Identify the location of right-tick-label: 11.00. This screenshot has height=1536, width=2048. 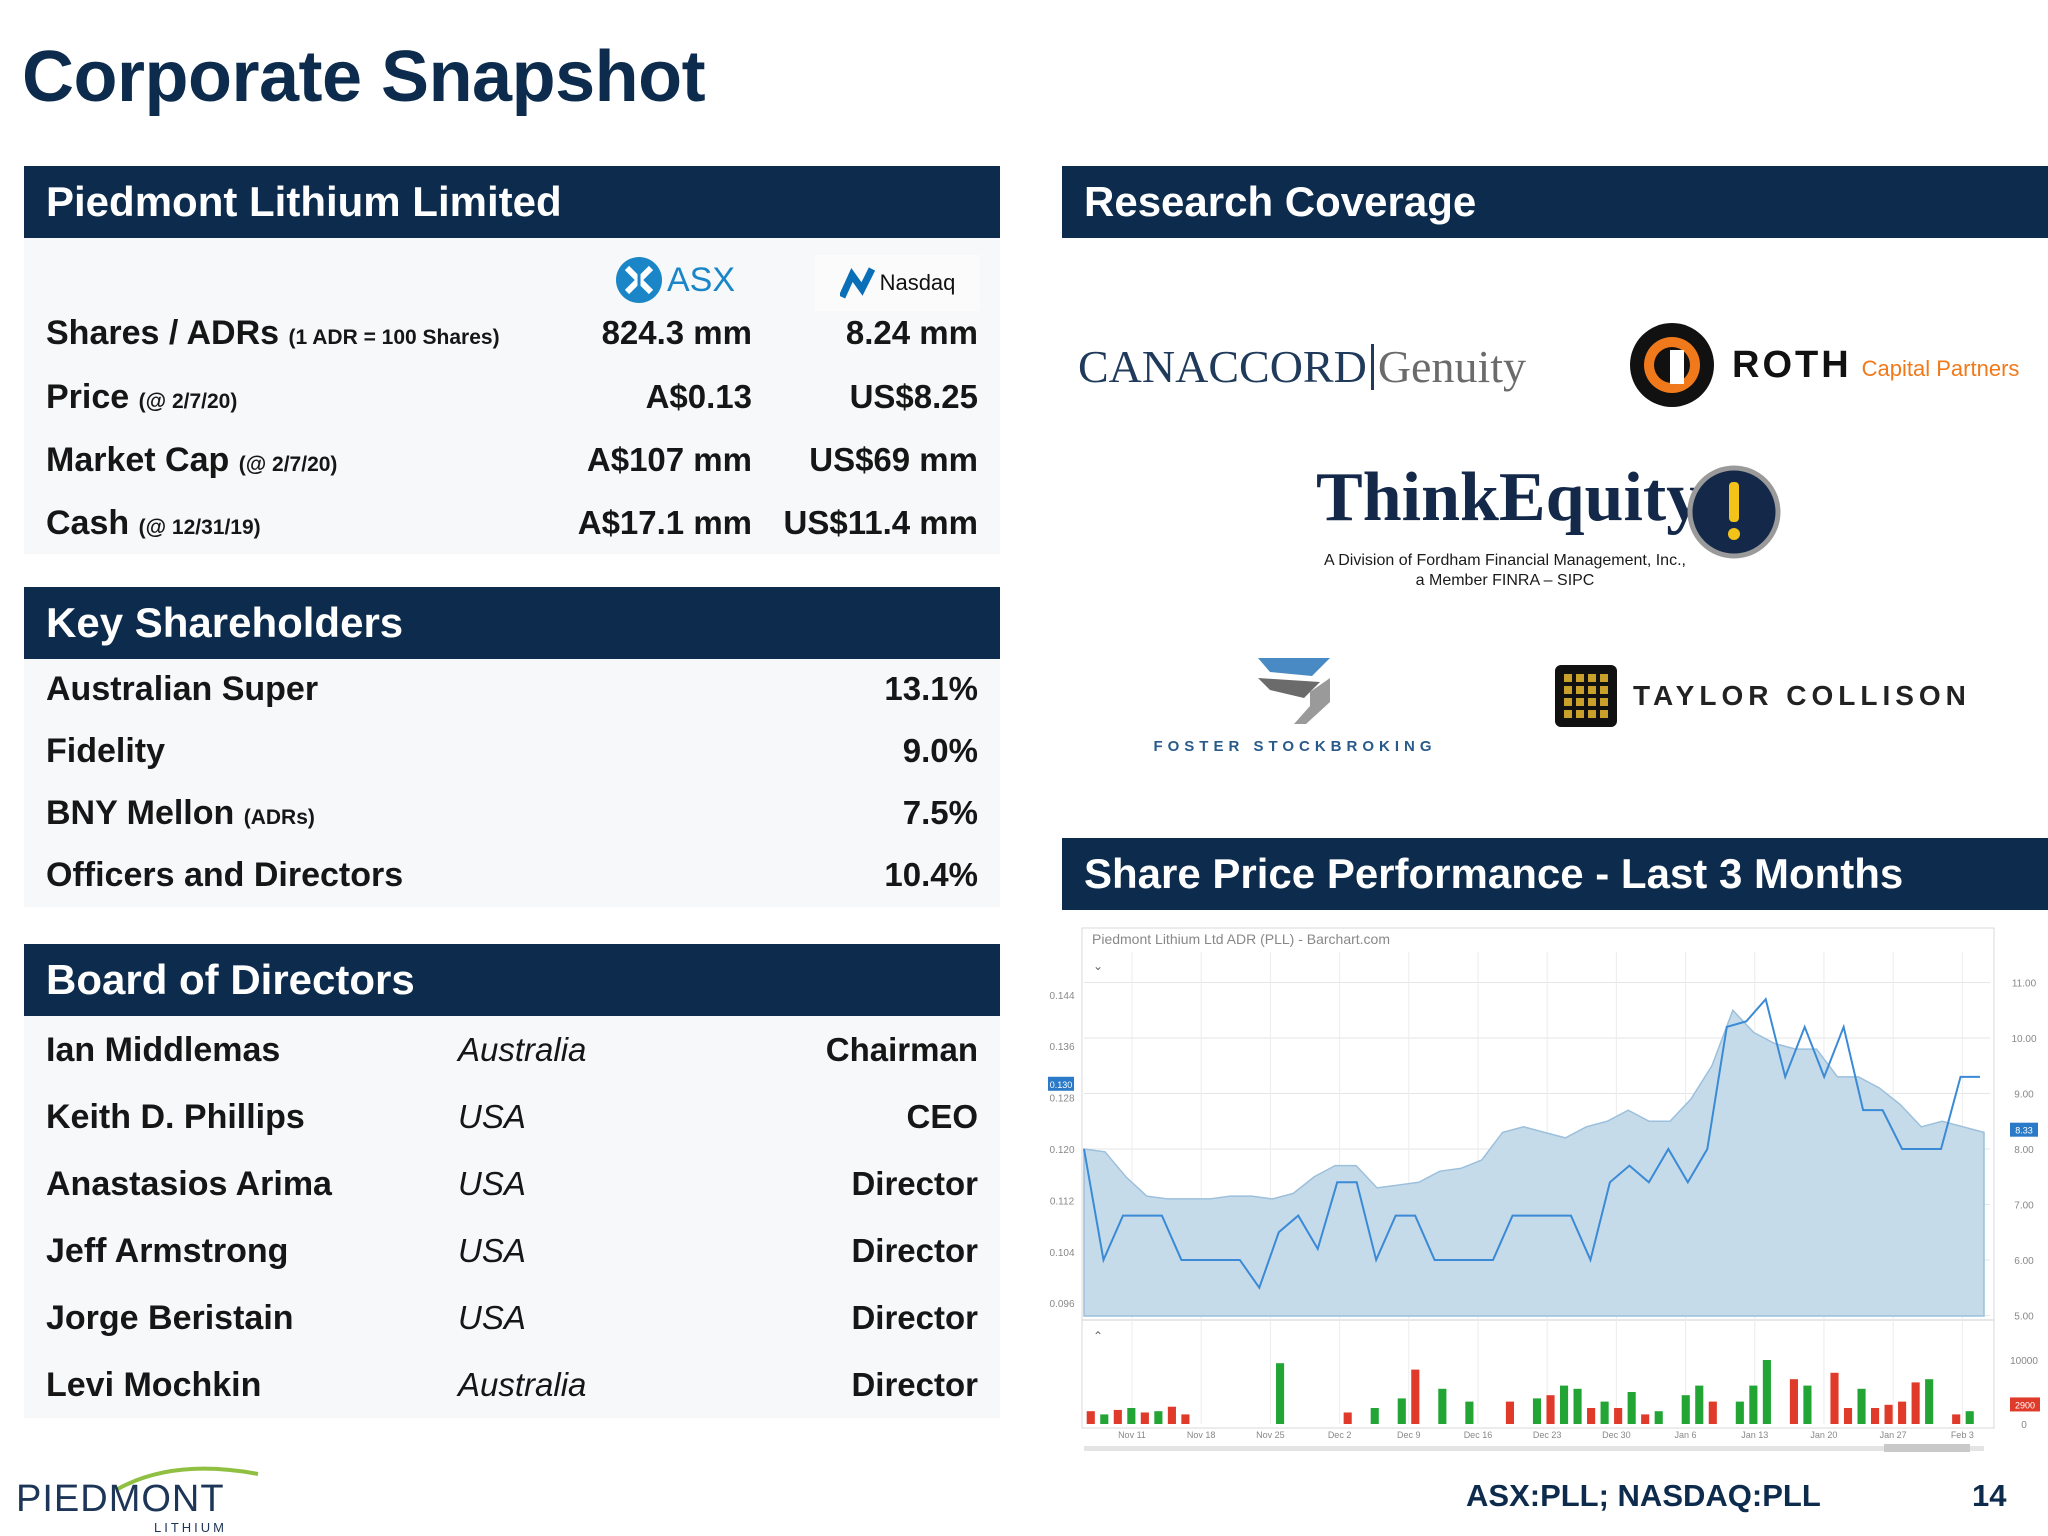
(2024, 984).